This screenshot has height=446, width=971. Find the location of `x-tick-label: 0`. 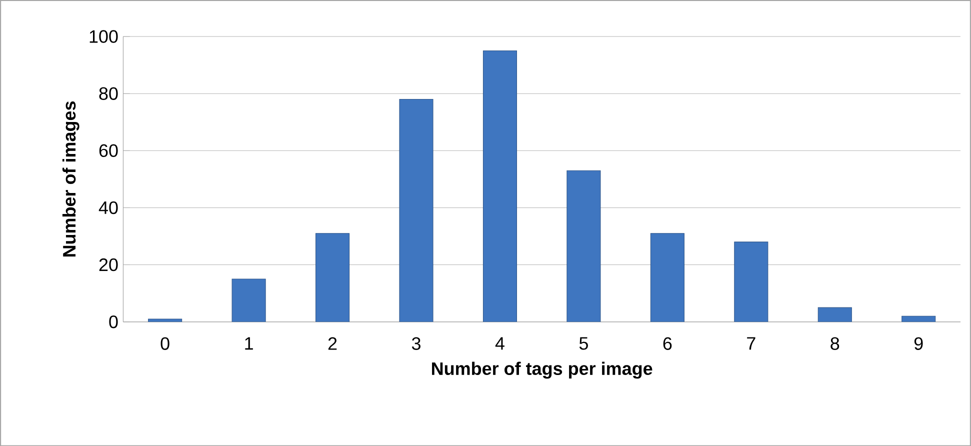

x-tick-label: 0 is located at coordinates (165, 343).